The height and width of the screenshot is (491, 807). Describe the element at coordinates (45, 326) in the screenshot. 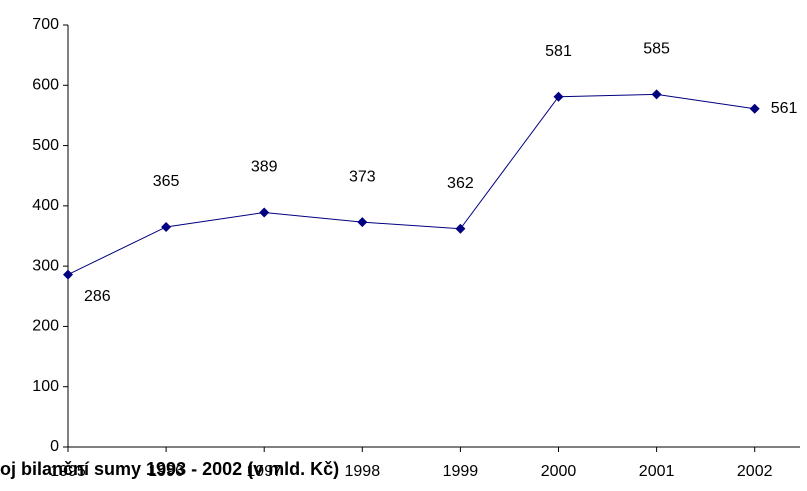

I see `y-tick-label: 200` at that location.